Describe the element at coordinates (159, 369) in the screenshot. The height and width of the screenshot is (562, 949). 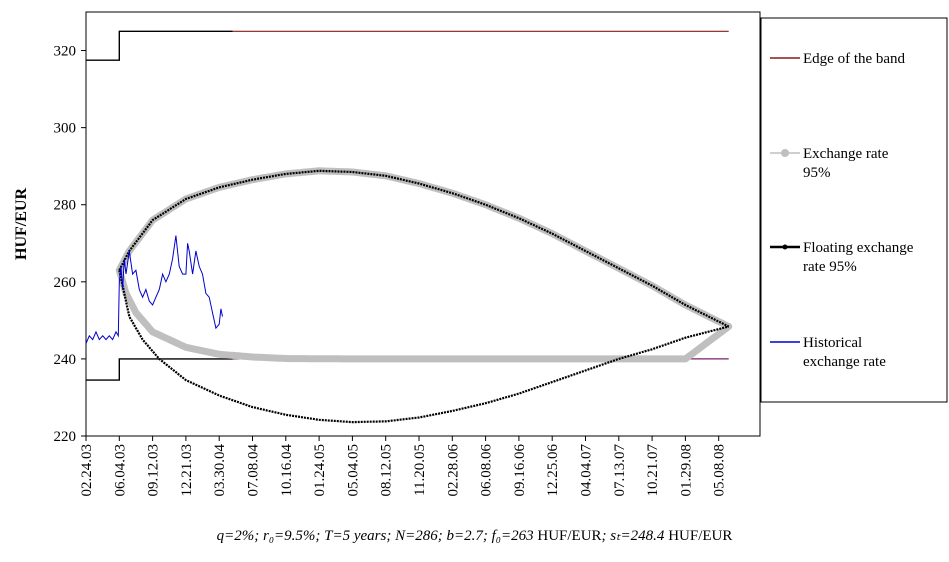
I see `band-edge-step-lower` at that location.